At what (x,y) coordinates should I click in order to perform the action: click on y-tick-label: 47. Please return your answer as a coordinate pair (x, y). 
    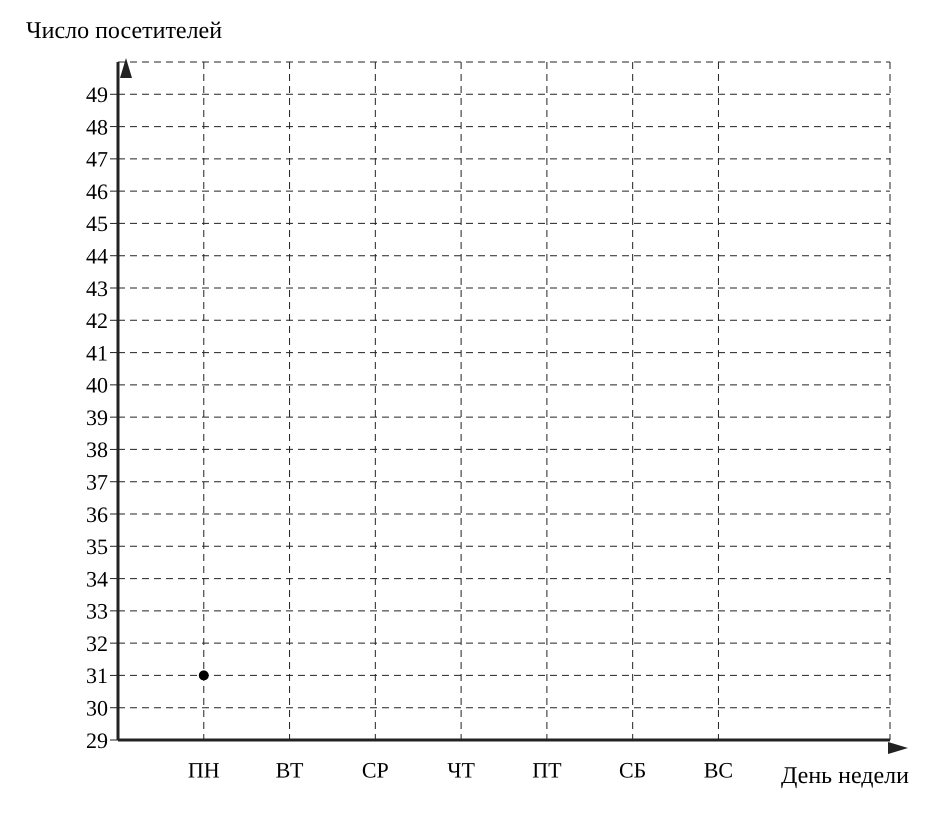
    Looking at the image, I should click on (97, 159).